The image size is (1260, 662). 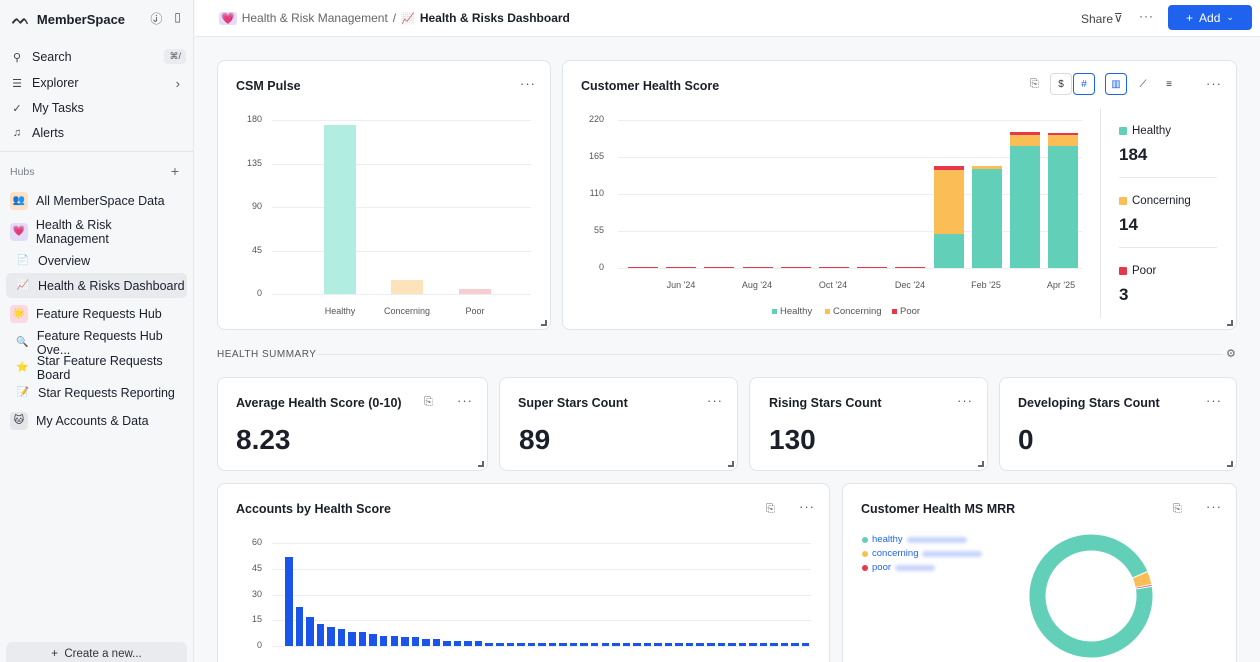 I want to click on document-icon: 📄, so click(x=23, y=260).